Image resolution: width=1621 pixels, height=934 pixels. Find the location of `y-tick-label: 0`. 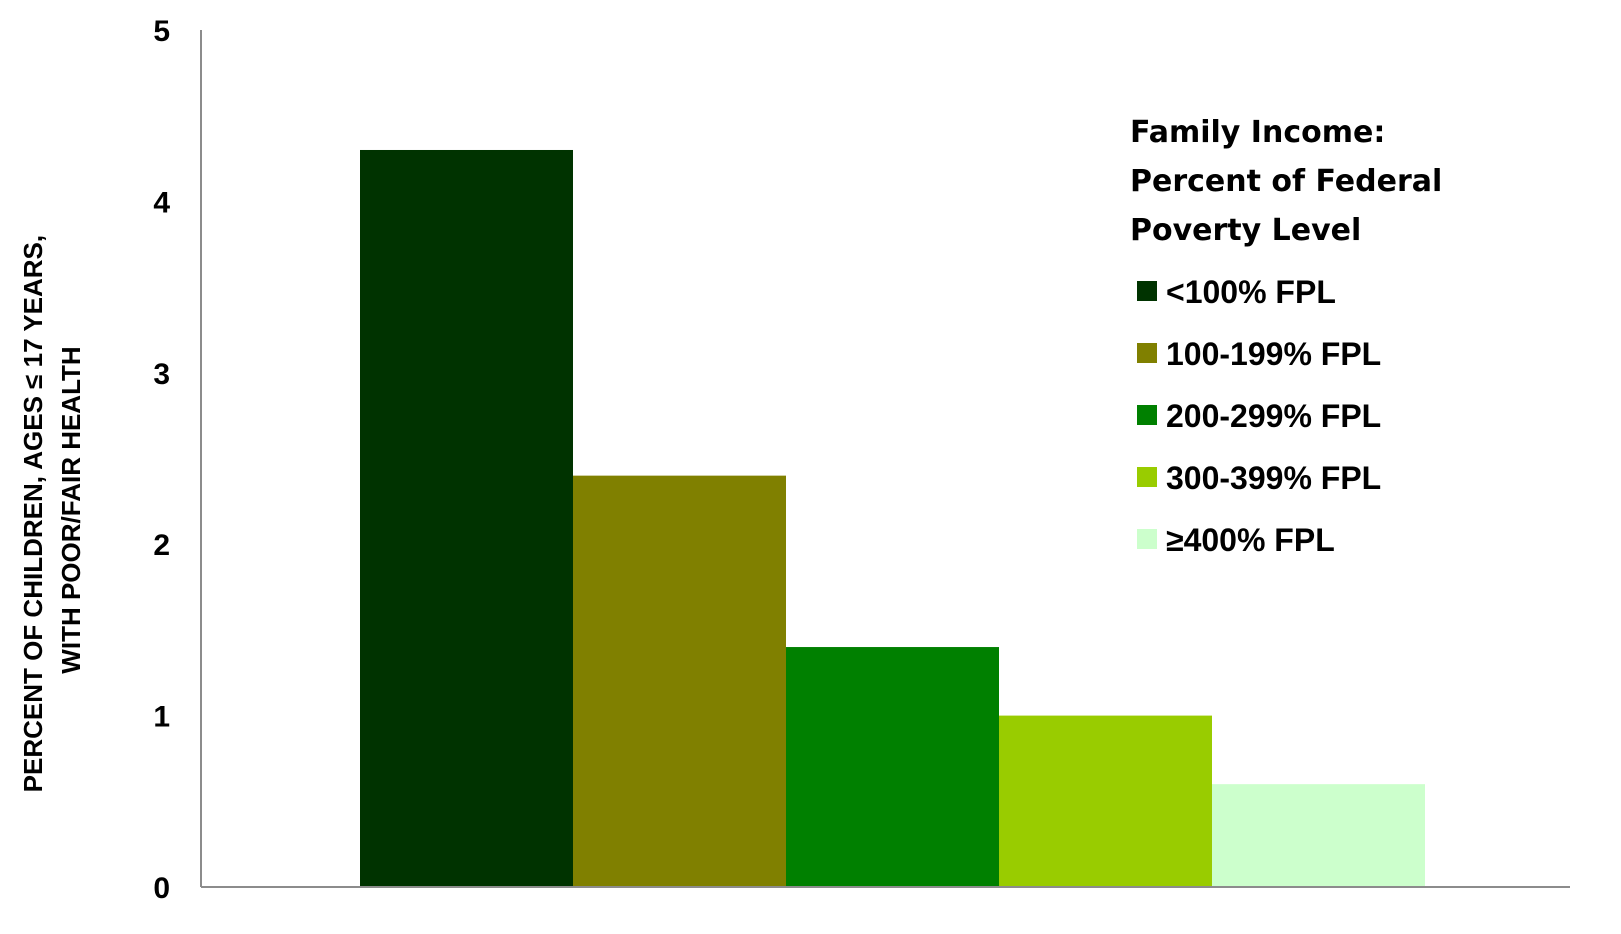

y-tick-label: 0 is located at coordinates (161, 888).